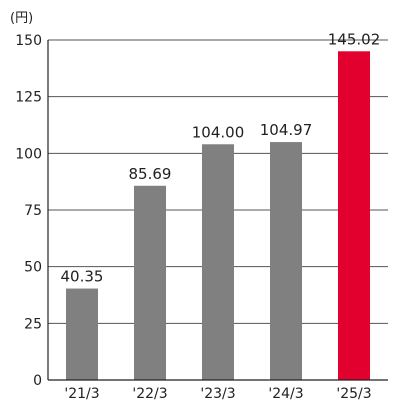 The width and height of the screenshot is (400, 400). Describe the element at coordinates (28, 41) in the screenshot. I see `y-tick-label: 150` at that location.